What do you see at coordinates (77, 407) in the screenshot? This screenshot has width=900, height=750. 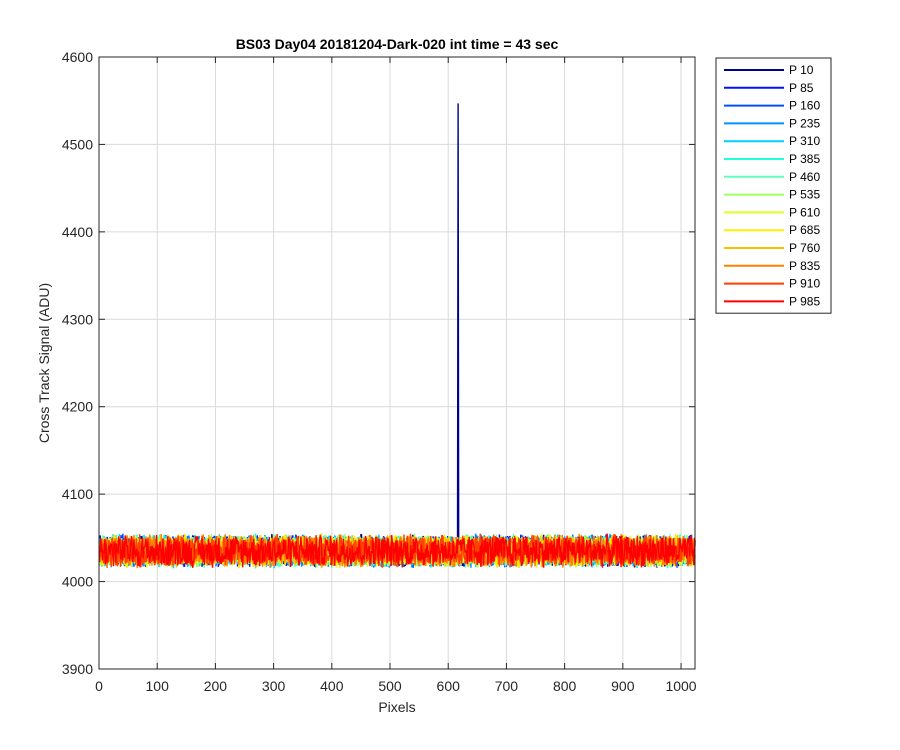 I see `y-tick-label: 4200` at bounding box center [77, 407].